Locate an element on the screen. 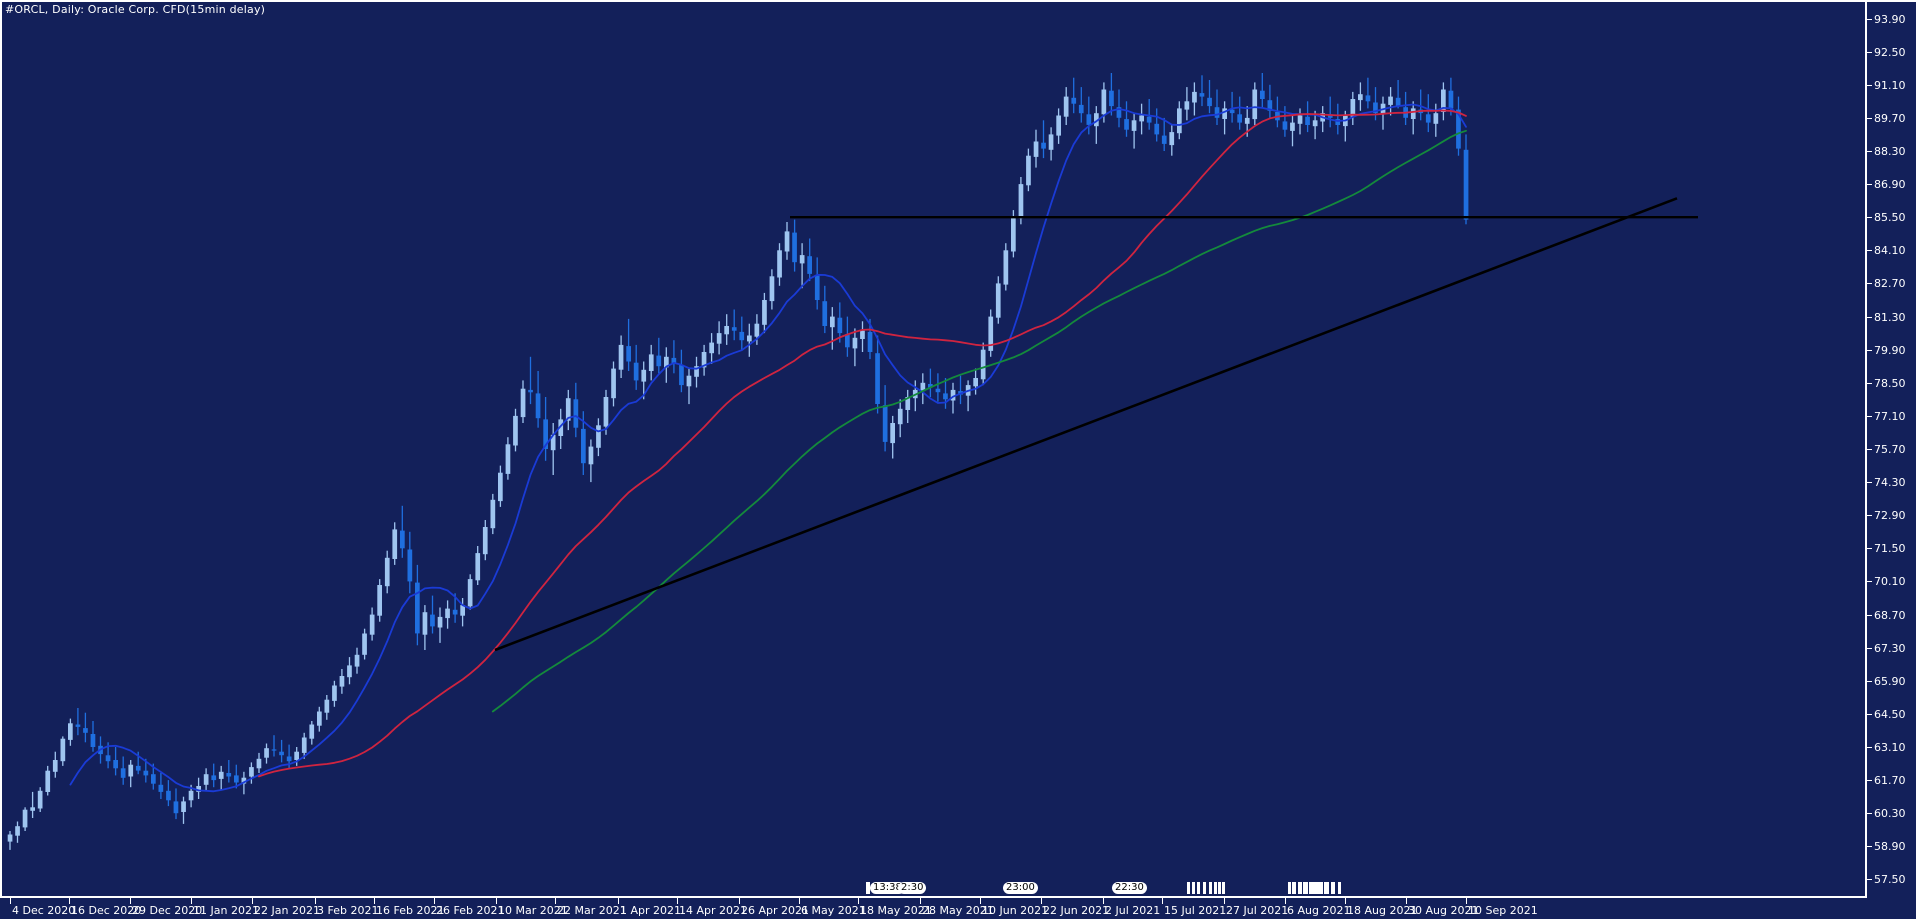 The image size is (1916, 919). time-tick-label: 4 Dec 2020 is located at coordinates (44, 910).